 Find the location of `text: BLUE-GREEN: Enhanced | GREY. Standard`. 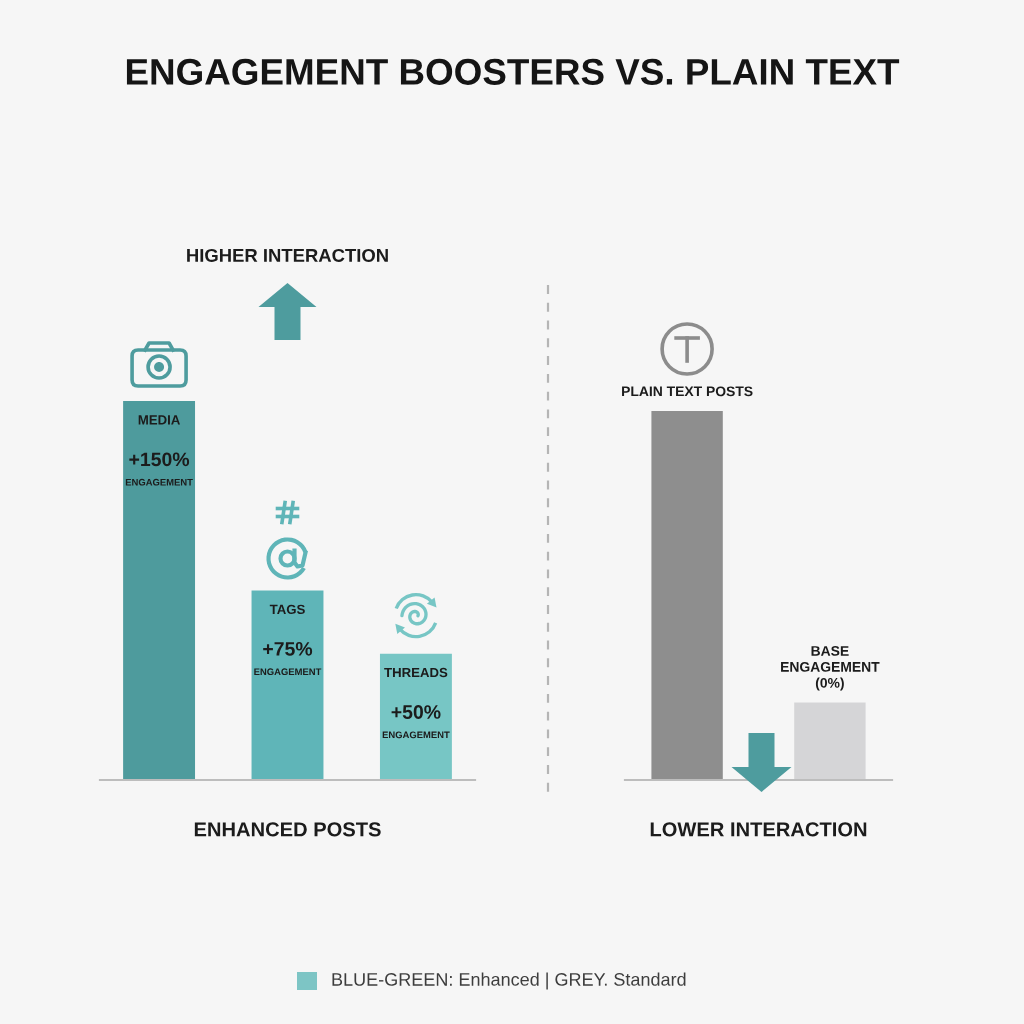

text: BLUE-GREEN: Enhanced | GREY. Standard is located at coordinates (509, 981).